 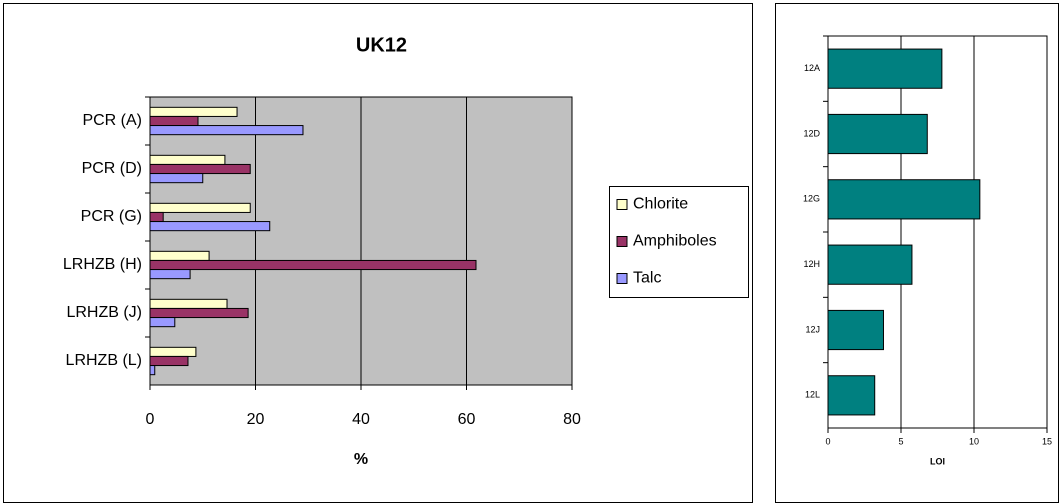 I want to click on legend-label: Chlorite, so click(x=660, y=204).